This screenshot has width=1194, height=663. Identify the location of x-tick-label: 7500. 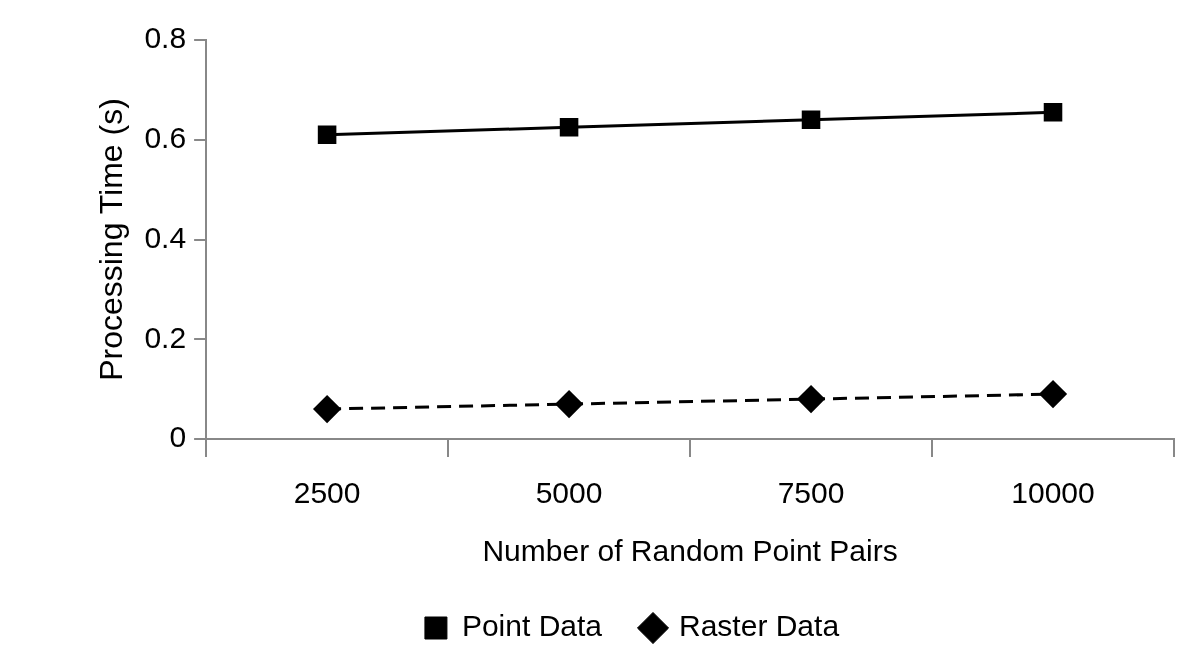
(811, 493).